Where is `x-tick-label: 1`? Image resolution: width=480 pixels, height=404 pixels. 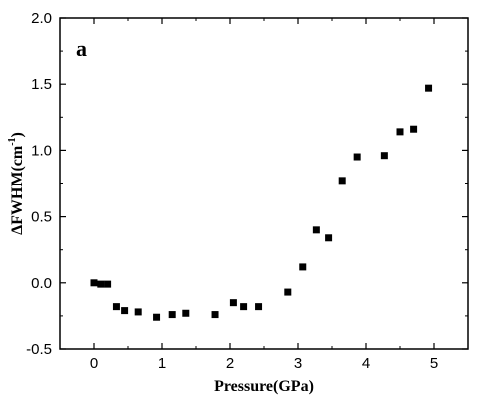 x-tick-label: 1 is located at coordinates (162, 363).